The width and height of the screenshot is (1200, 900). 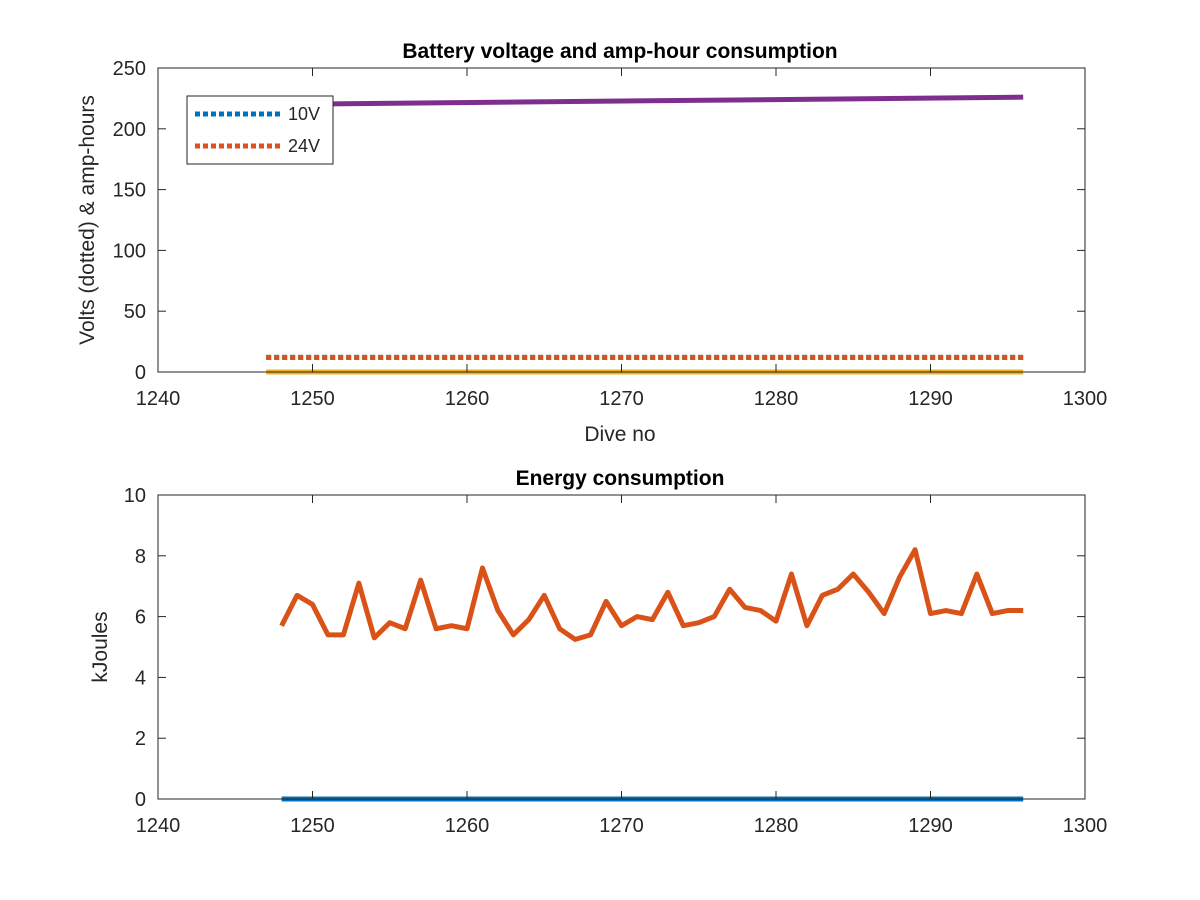 I want to click on bottom-x-tick-label: 1250, so click(x=312, y=826).